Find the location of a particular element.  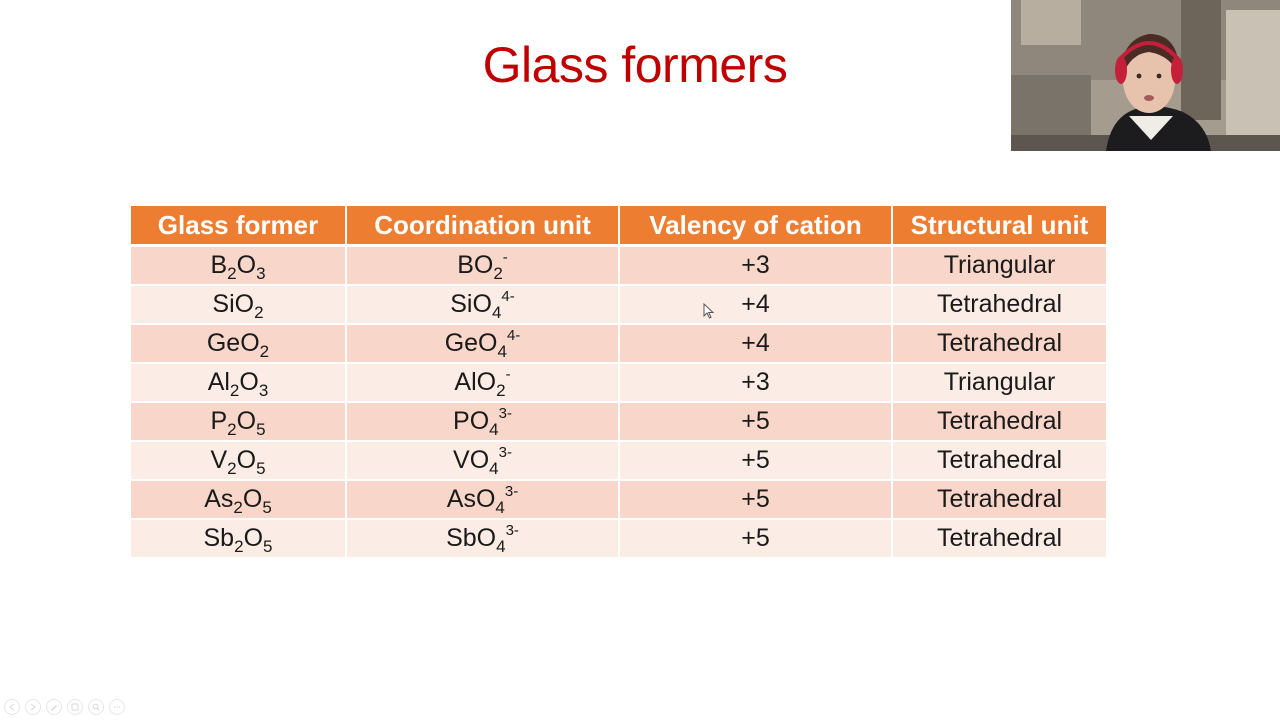

previous-icon is located at coordinates (12, 707).